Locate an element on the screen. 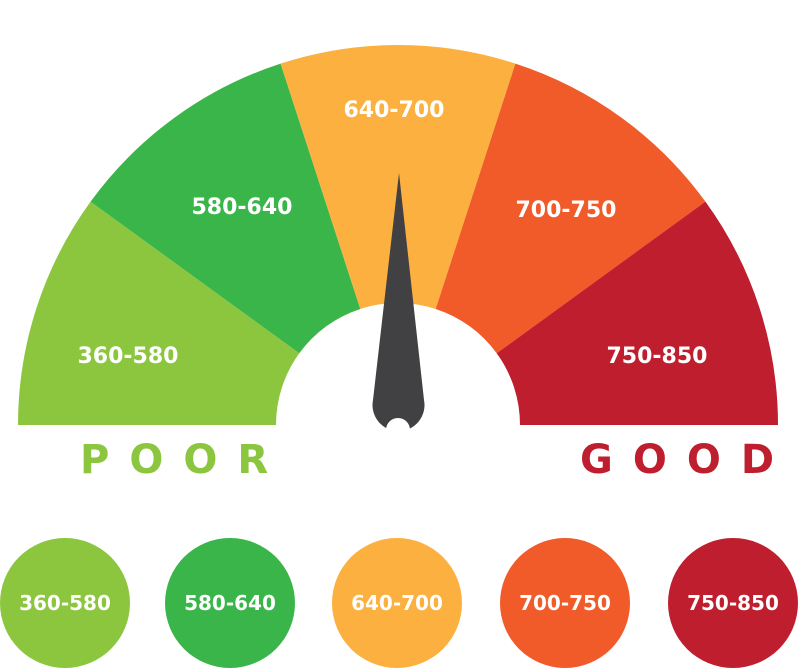 The image size is (798, 668). legend-label: 580-640 is located at coordinates (230, 603).